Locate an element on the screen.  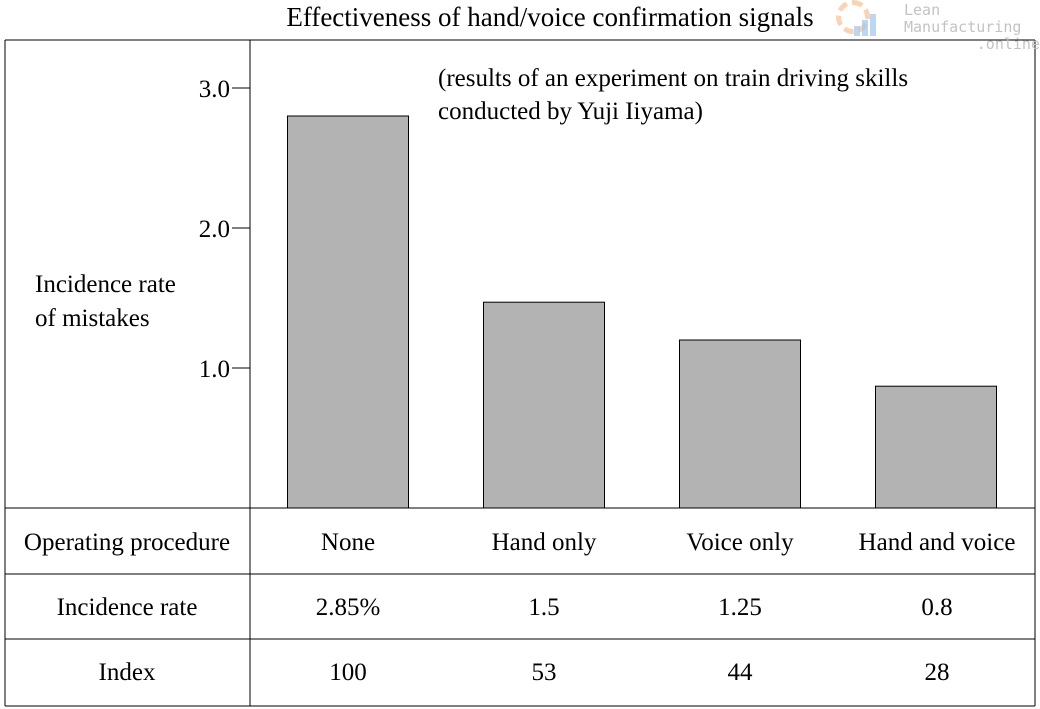
table-row-label: Incidence rate is located at coordinates (127, 607).